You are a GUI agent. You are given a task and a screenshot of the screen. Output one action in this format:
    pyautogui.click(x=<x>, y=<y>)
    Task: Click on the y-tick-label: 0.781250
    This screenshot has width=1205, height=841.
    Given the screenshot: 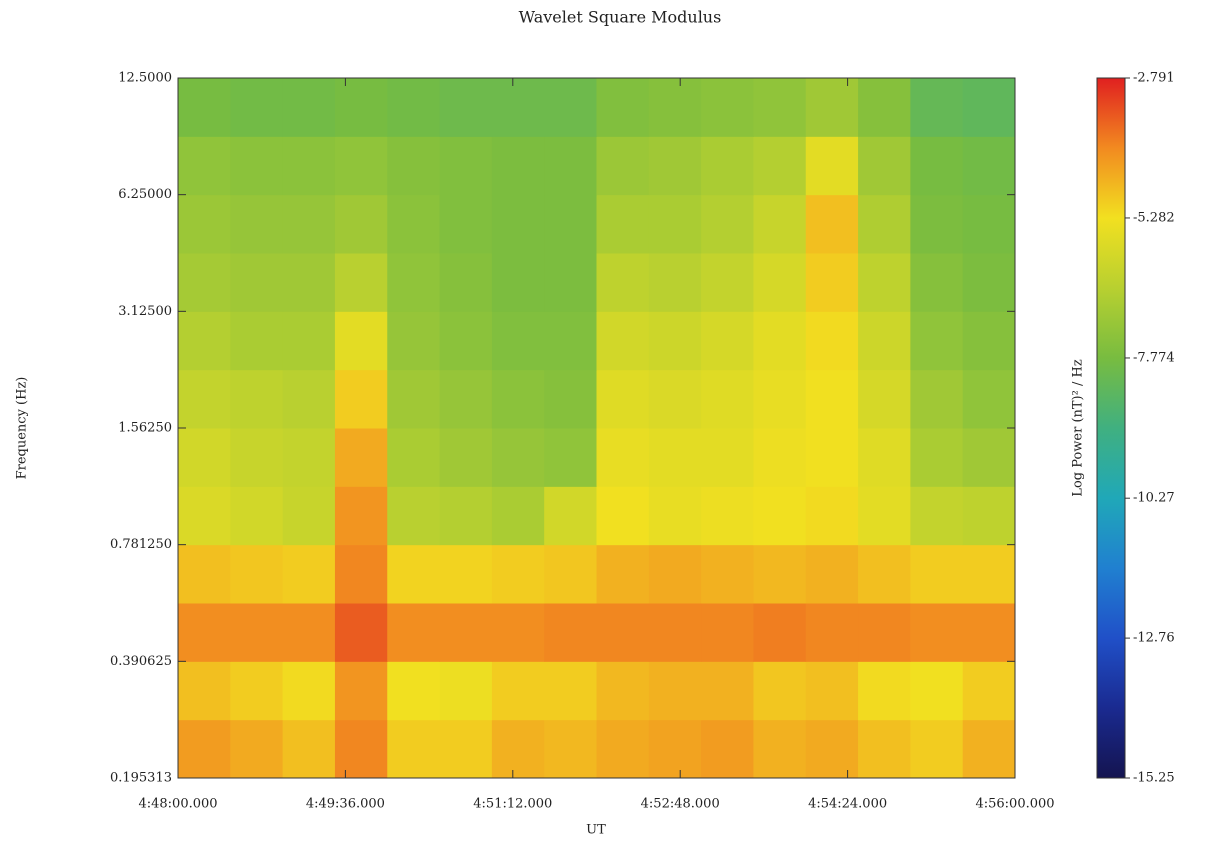 What is the action you would take?
    pyautogui.click(x=141, y=544)
    